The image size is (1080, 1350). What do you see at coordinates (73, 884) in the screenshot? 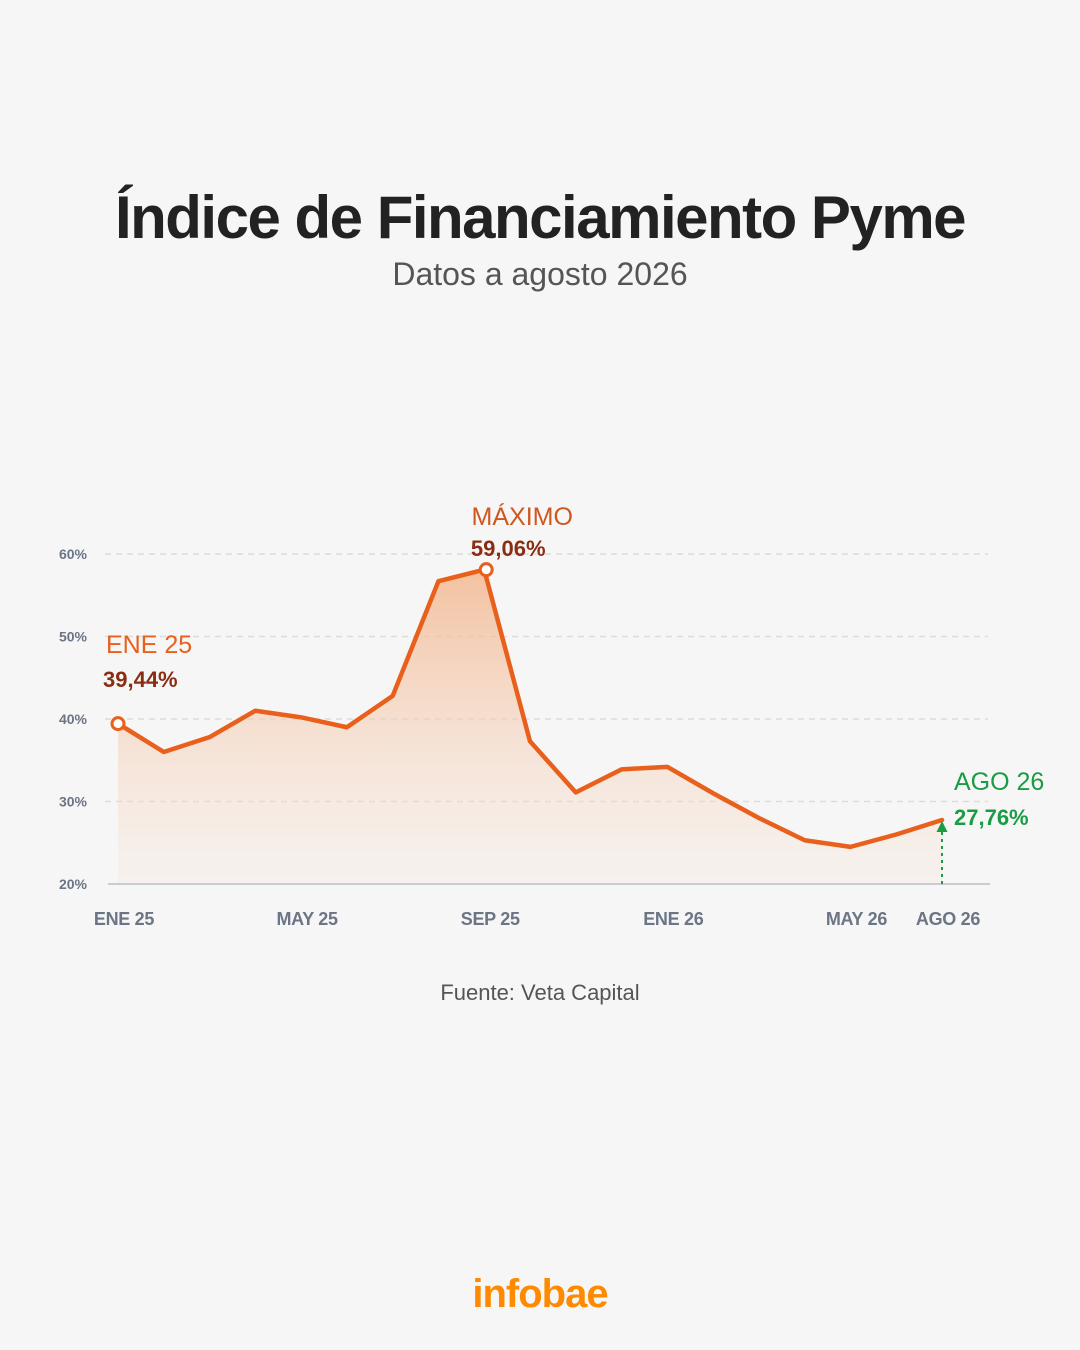
I see `y-tick-label: 20%` at bounding box center [73, 884].